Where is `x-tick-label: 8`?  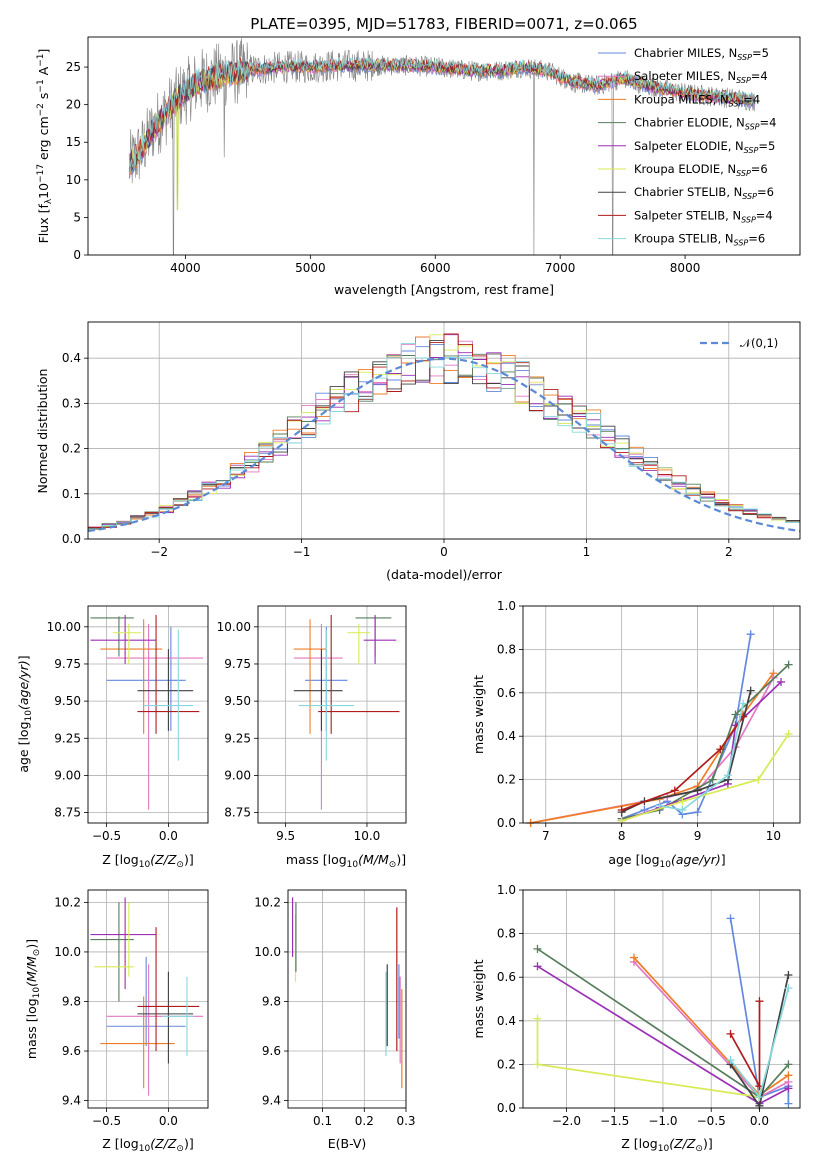
x-tick-label: 8 is located at coordinates (622, 836).